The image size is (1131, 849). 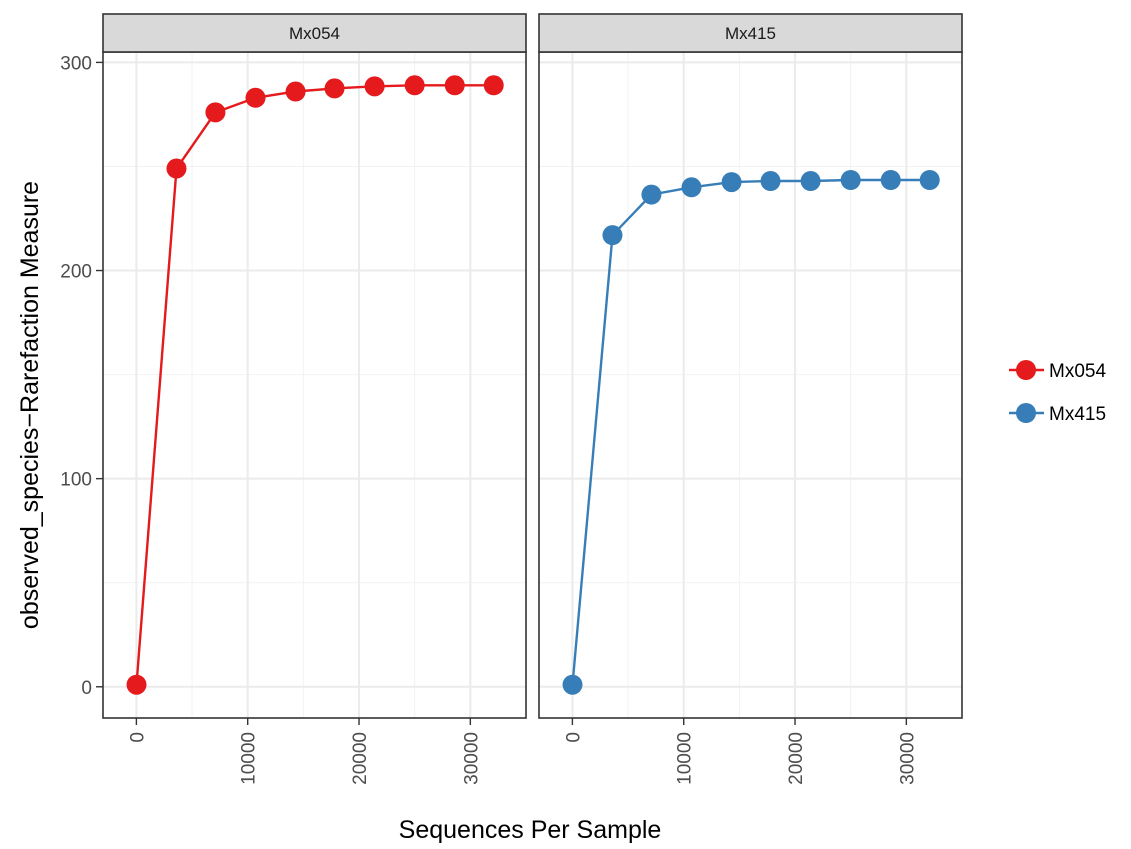 What do you see at coordinates (530, 830) in the screenshot?
I see `x-axis-title: Sequences Per Sample` at bounding box center [530, 830].